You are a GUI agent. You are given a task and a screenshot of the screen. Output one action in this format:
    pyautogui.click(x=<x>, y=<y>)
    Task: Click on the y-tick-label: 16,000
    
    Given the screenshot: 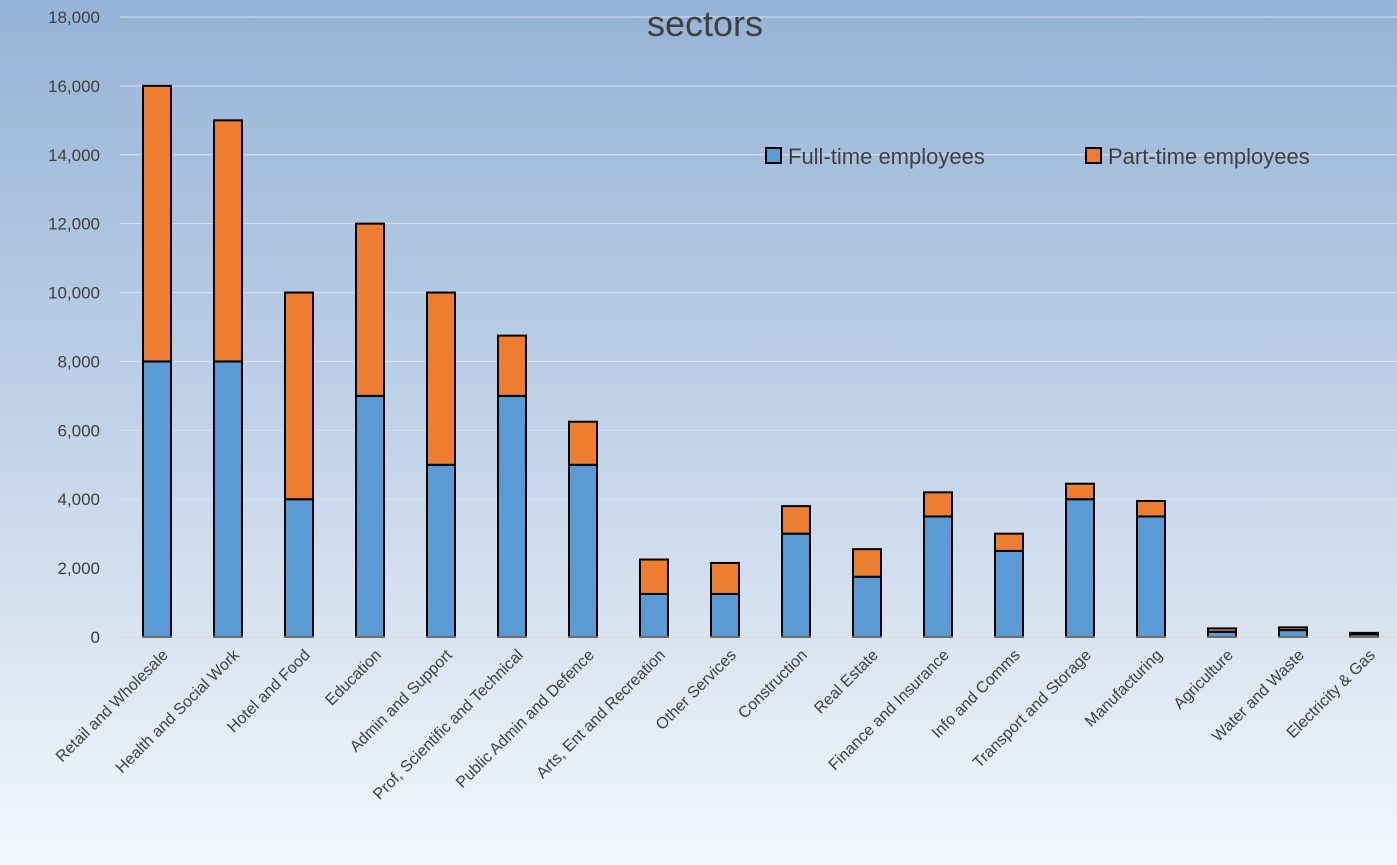 What is the action you would take?
    pyautogui.click(x=74, y=86)
    